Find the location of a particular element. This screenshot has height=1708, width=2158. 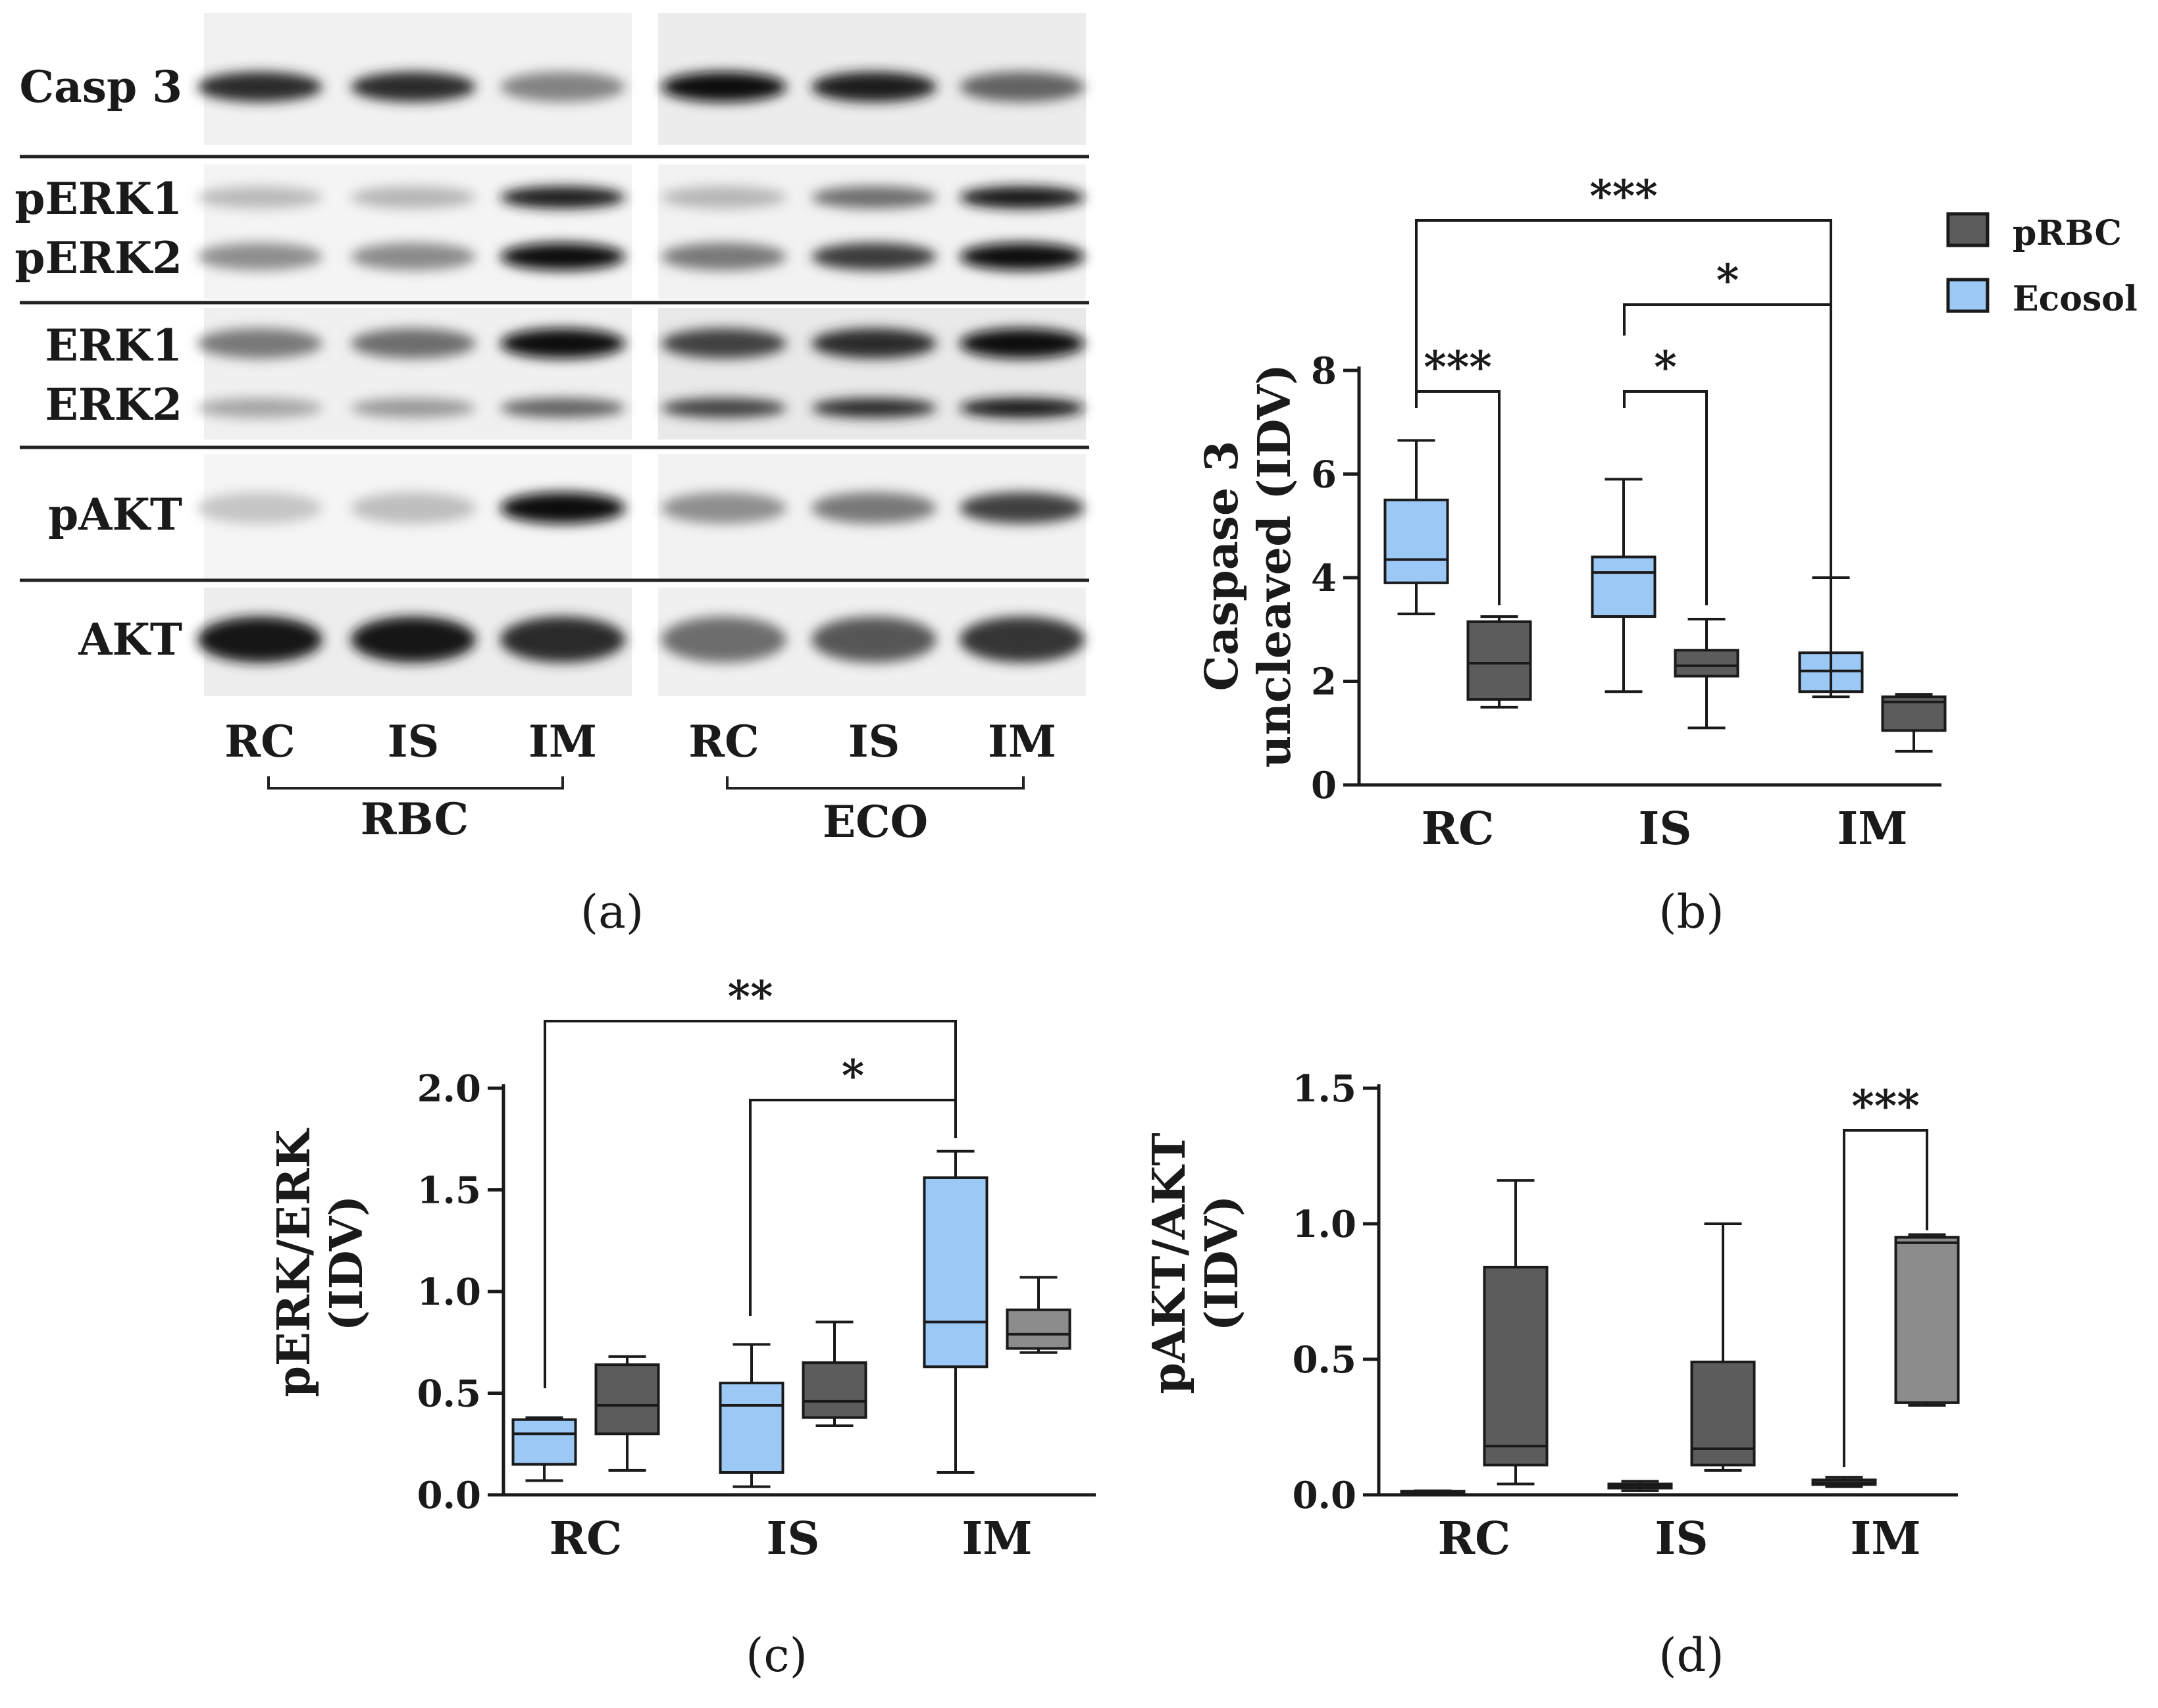

blot-label-erk2: ERK2 is located at coordinates (113, 404).